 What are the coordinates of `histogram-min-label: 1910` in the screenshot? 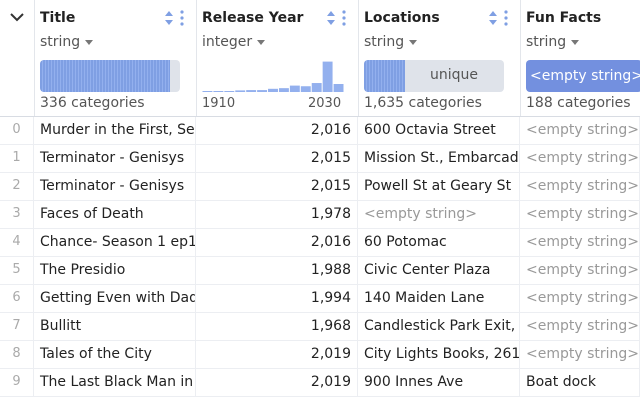 It's located at (219, 103).